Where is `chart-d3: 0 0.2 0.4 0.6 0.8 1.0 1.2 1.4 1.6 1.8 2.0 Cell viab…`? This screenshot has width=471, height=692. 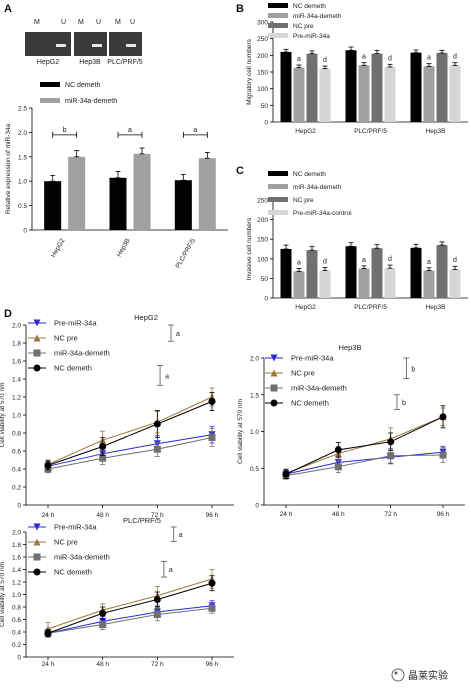
chart-d3: 0 0.2 0.4 0.6 0.8 1.0 1.2 1.4 1.6 1.8 2.0 Cell viab… is located at coordinates (117, 592).